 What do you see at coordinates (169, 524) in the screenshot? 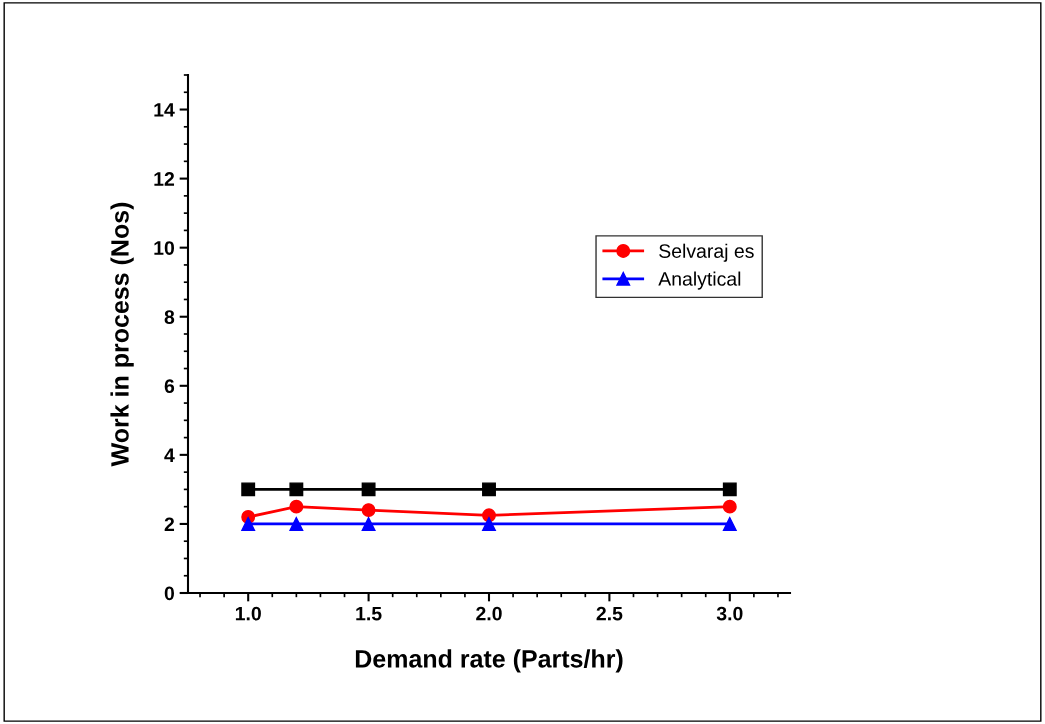
I see `y-tick-label: 2` at bounding box center [169, 524].